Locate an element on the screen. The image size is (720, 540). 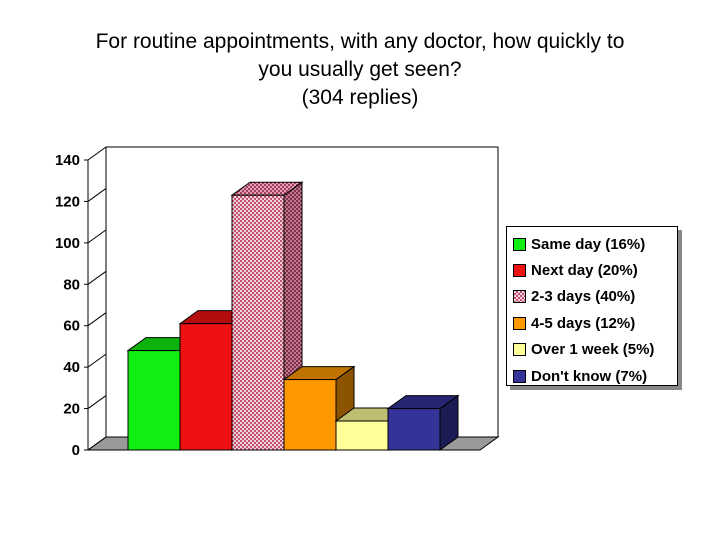
legend-label: 2-3 days (40%) is located at coordinates (583, 297).